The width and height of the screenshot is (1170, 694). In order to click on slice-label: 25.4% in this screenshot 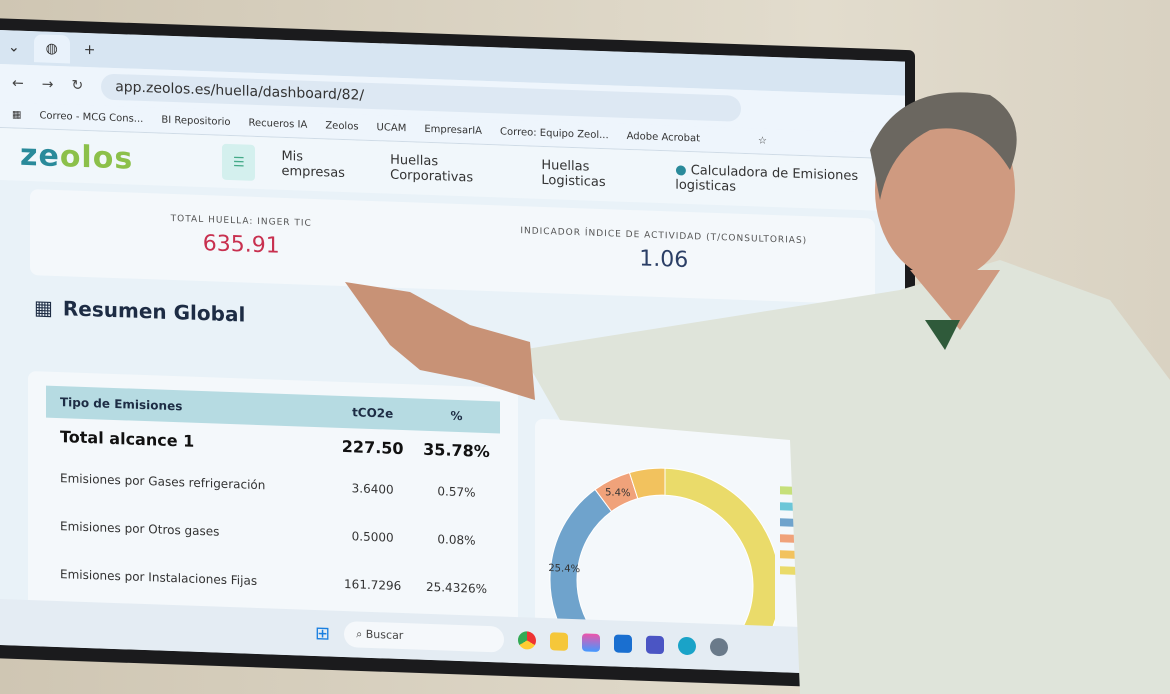, I will do `click(564, 569)`.